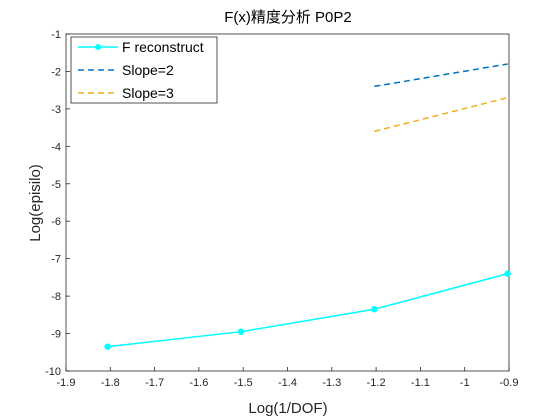  I want to click on legend-item-slope-2: Slope=2, so click(126, 70).